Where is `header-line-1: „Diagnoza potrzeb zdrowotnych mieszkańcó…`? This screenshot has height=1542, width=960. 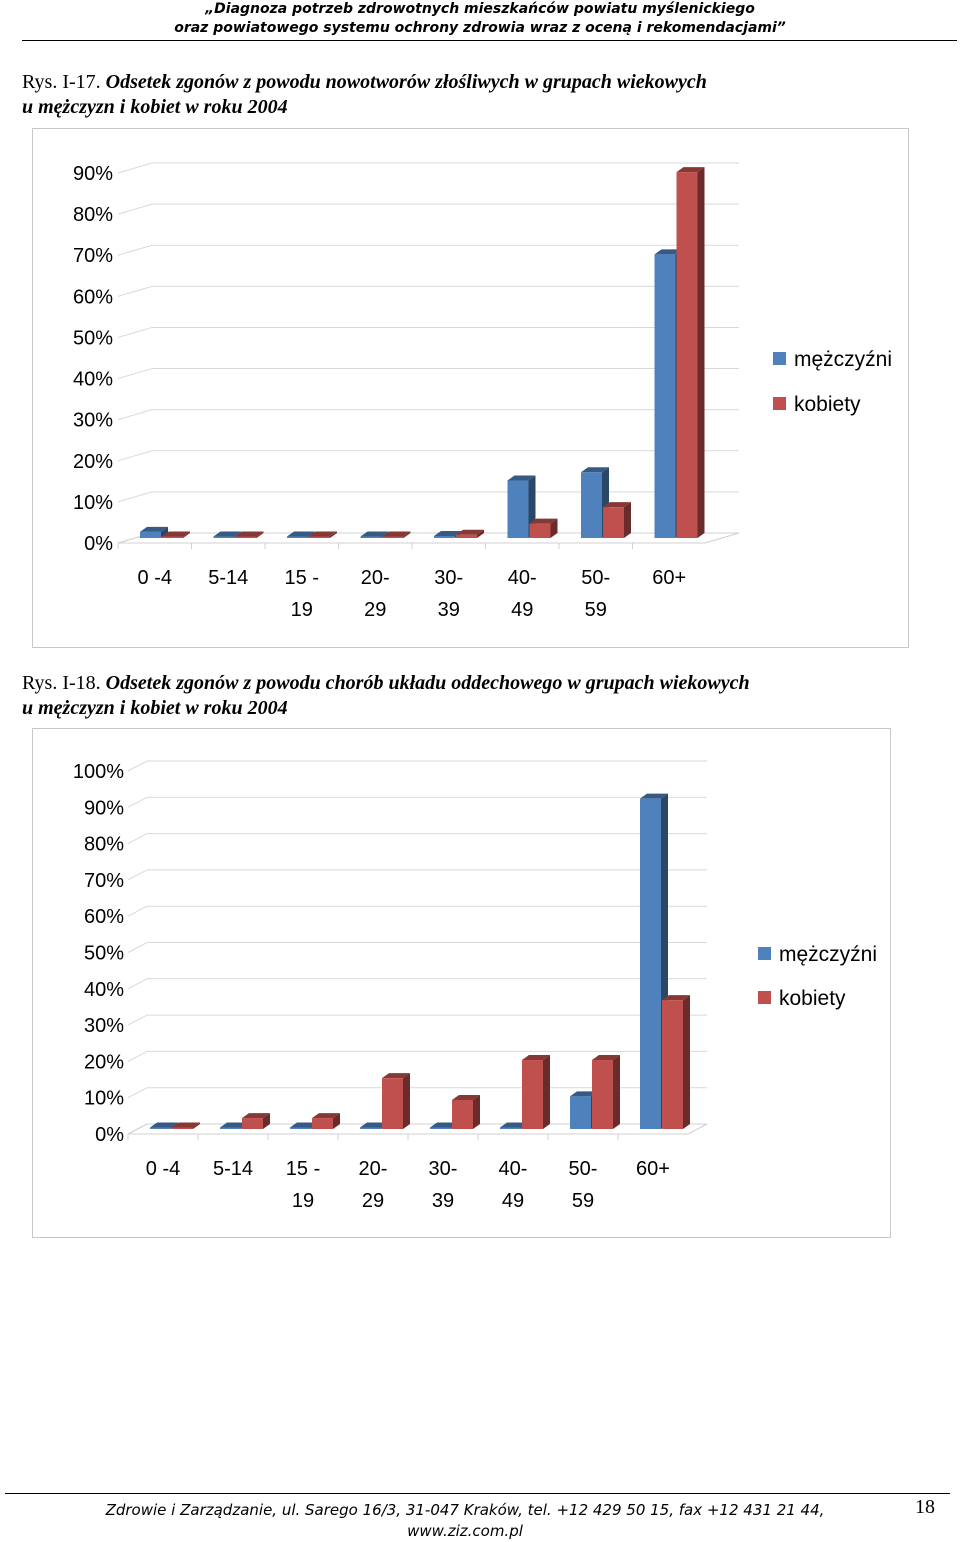
header-line-1: „Diagnoza potrzeb zdrowotnych mieszkańcó… is located at coordinates (480, 9).